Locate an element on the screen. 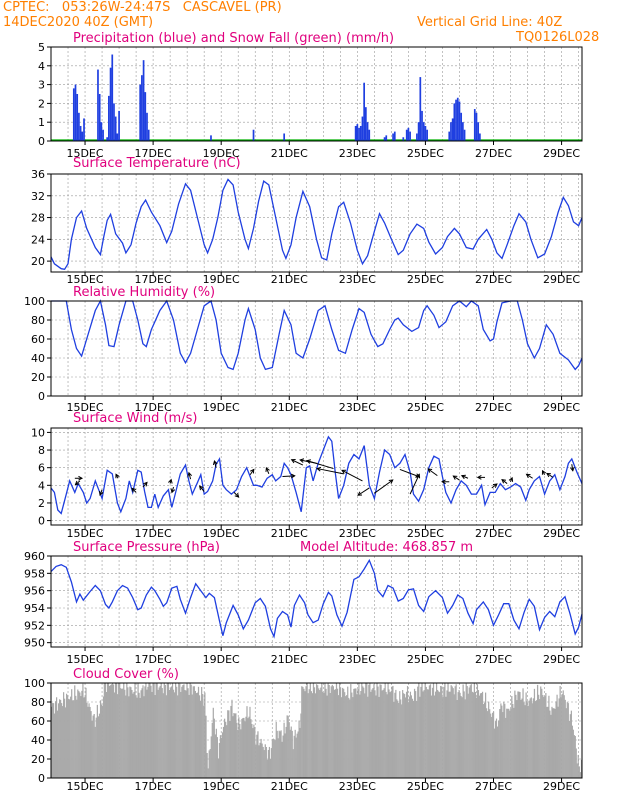 This screenshot has width=618, height=800. x-tick-label: 15DEC is located at coordinates (84, 659).